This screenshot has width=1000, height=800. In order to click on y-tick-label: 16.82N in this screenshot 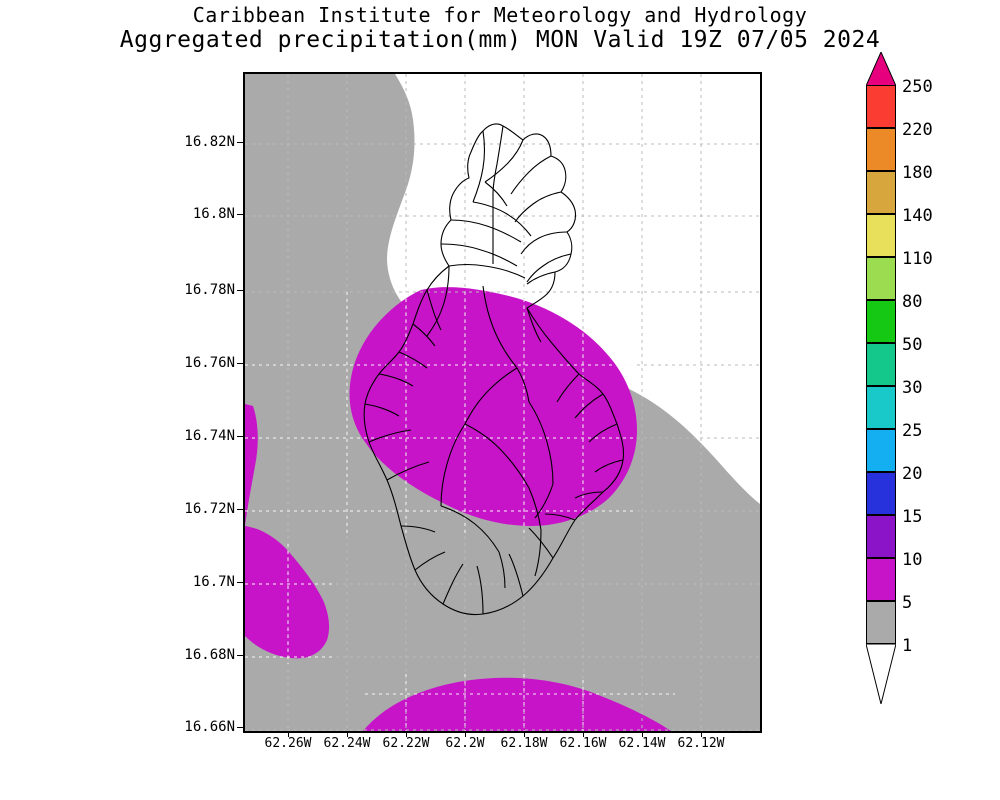, I will do `click(209, 142)`.